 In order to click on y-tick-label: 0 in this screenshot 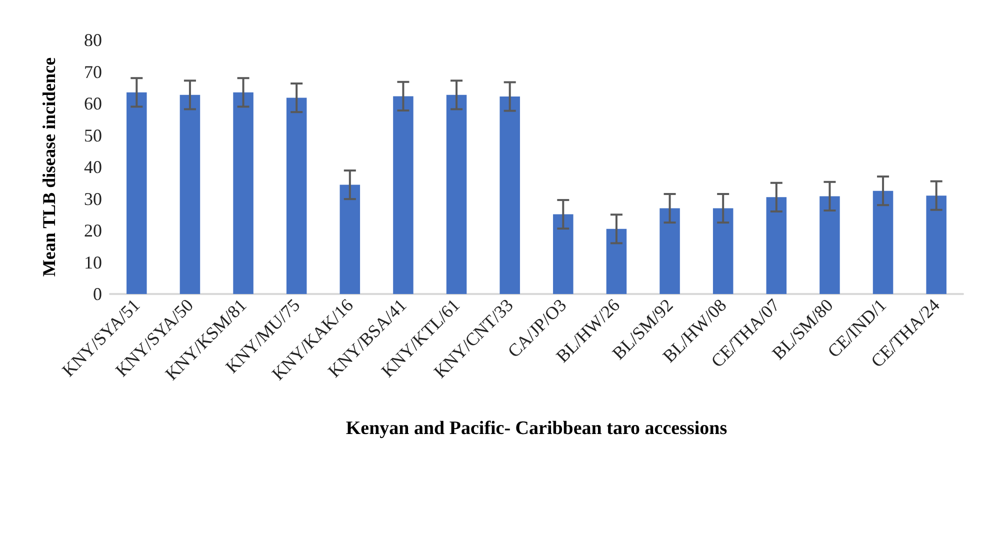, I will do `click(97, 294)`.